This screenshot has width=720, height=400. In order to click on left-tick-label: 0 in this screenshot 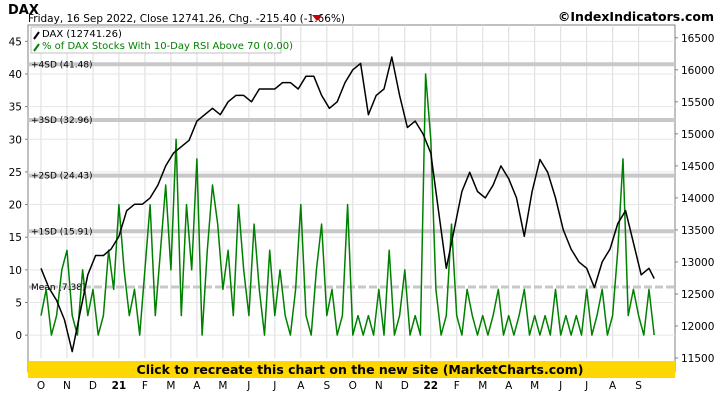, I will do `click(18, 336)`.